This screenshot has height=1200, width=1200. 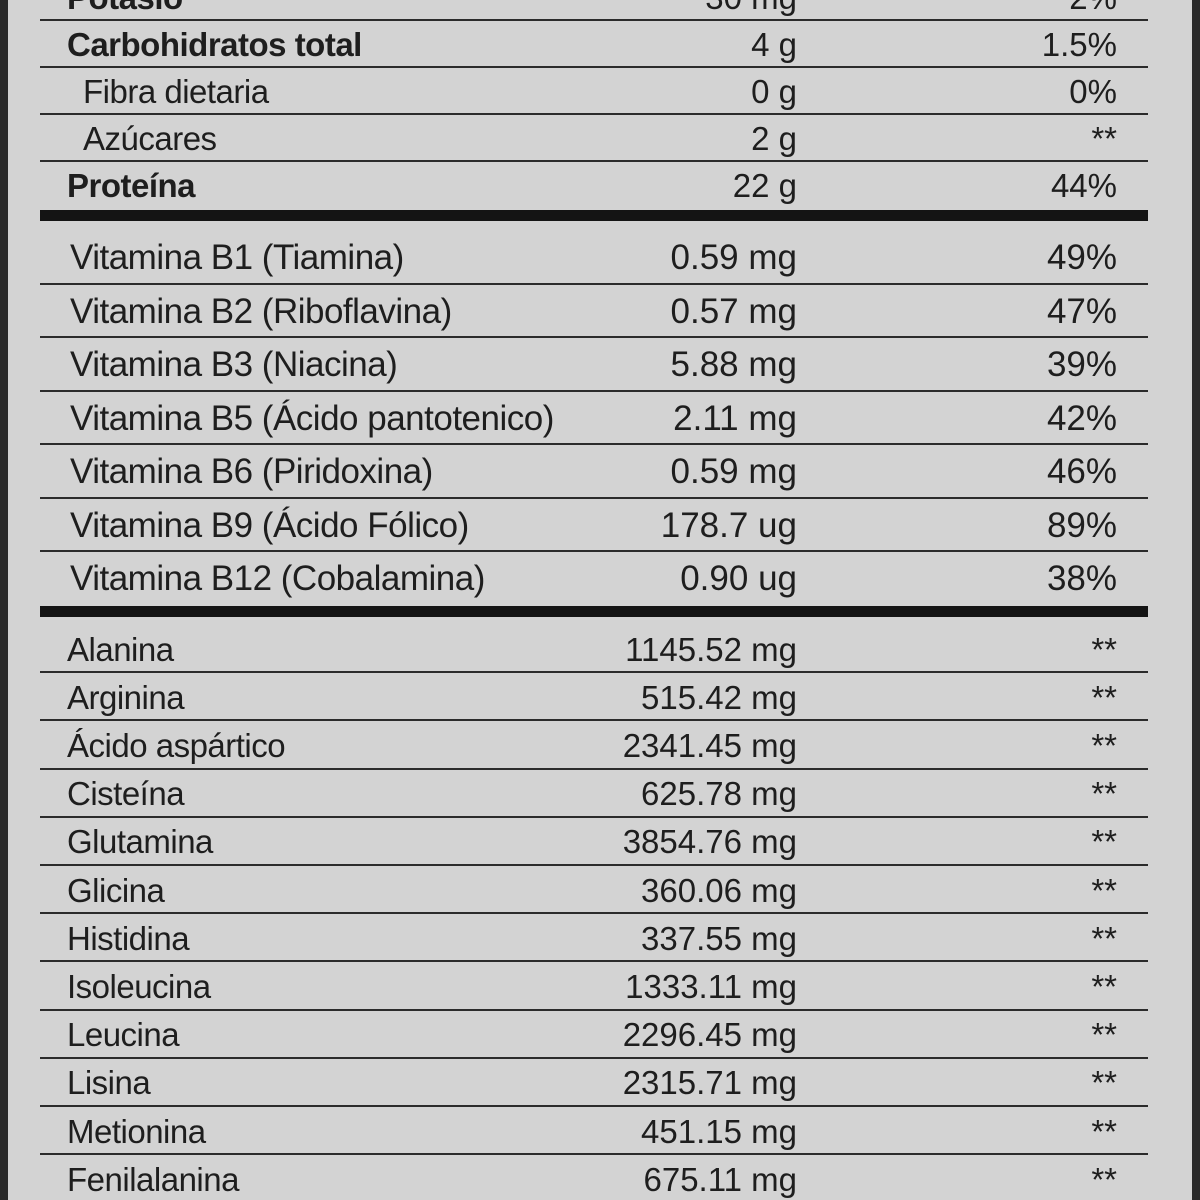 I want to click on daily-value: 39%, so click(x=1081, y=365).